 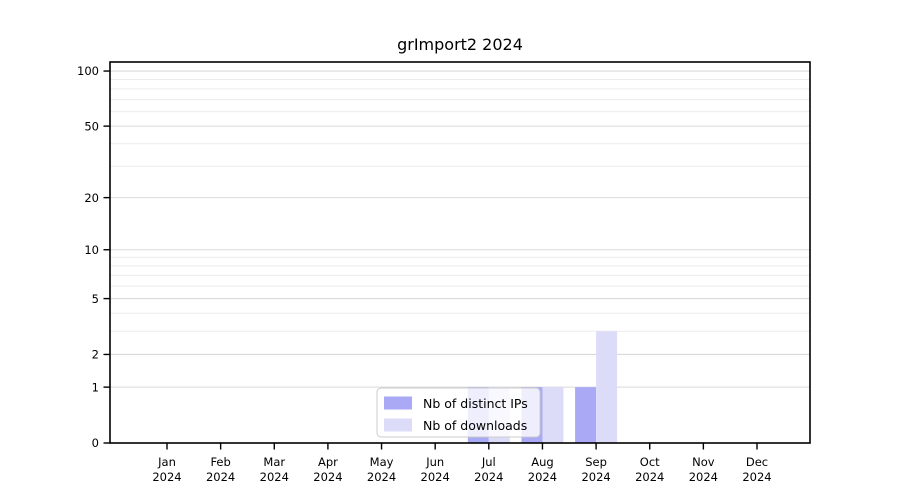 I want to click on chart-title: grImport2 2024, so click(x=460, y=44).